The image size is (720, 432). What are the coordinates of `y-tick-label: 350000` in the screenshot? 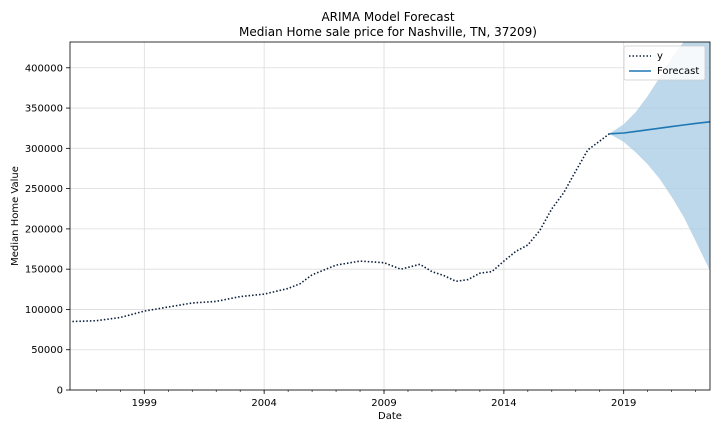 It's located at (44, 109).